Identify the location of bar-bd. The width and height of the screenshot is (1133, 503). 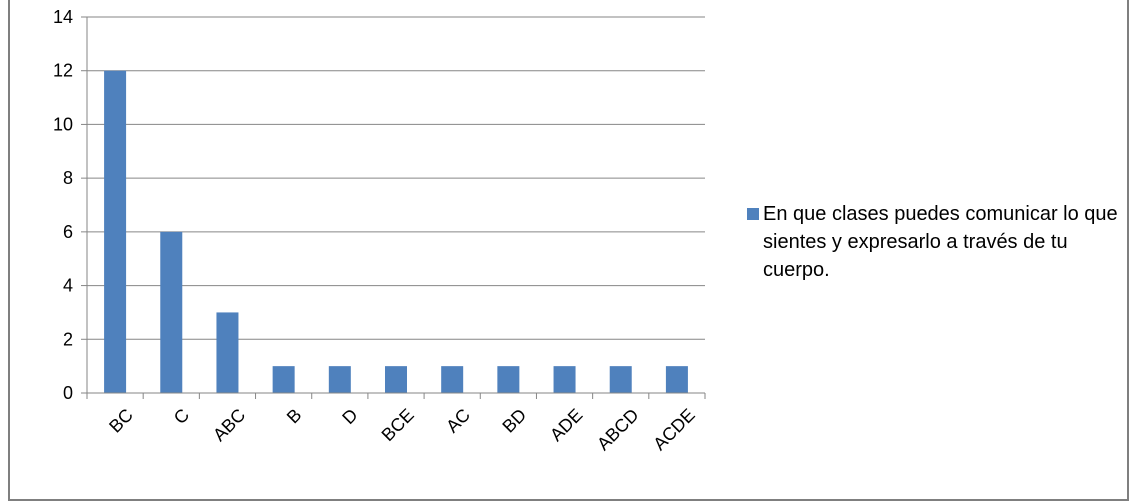
(508, 379).